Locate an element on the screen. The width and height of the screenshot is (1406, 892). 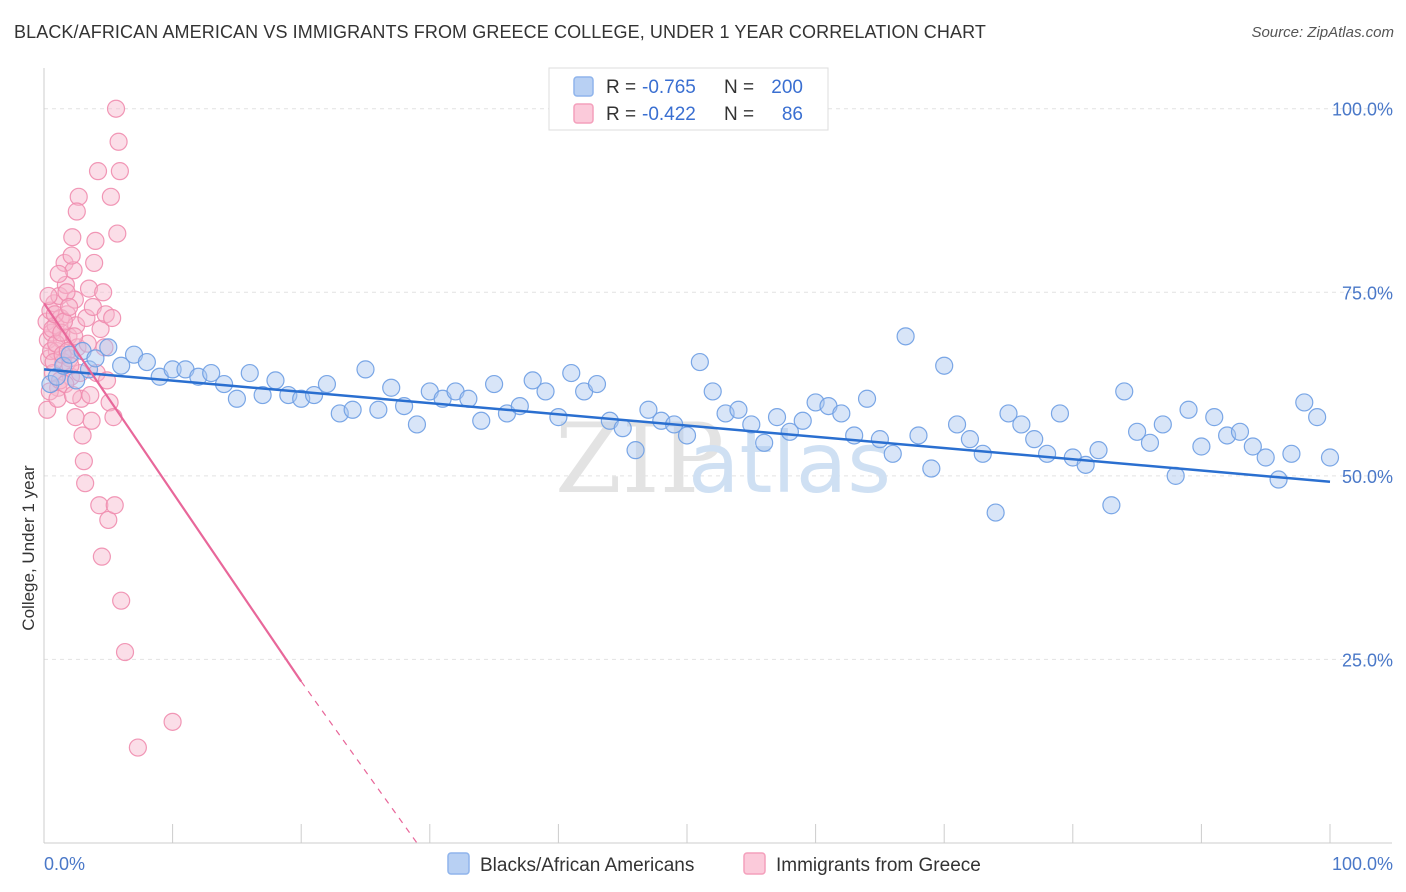
y-axis-label: College, Under 1 year is located at coordinates (28, 548).